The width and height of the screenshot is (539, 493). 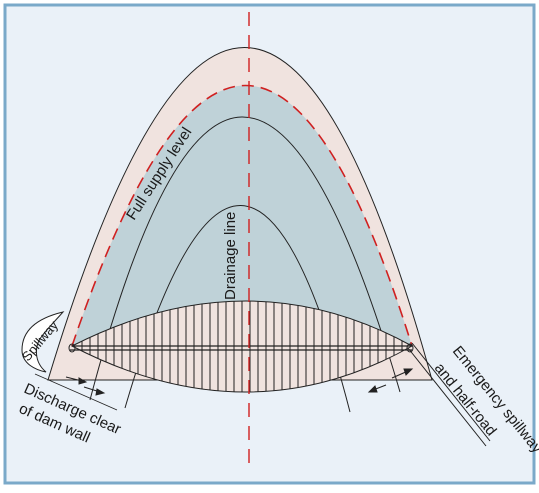 I want to click on drainage-line-label: Drainage line, so click(x=230, y=256).